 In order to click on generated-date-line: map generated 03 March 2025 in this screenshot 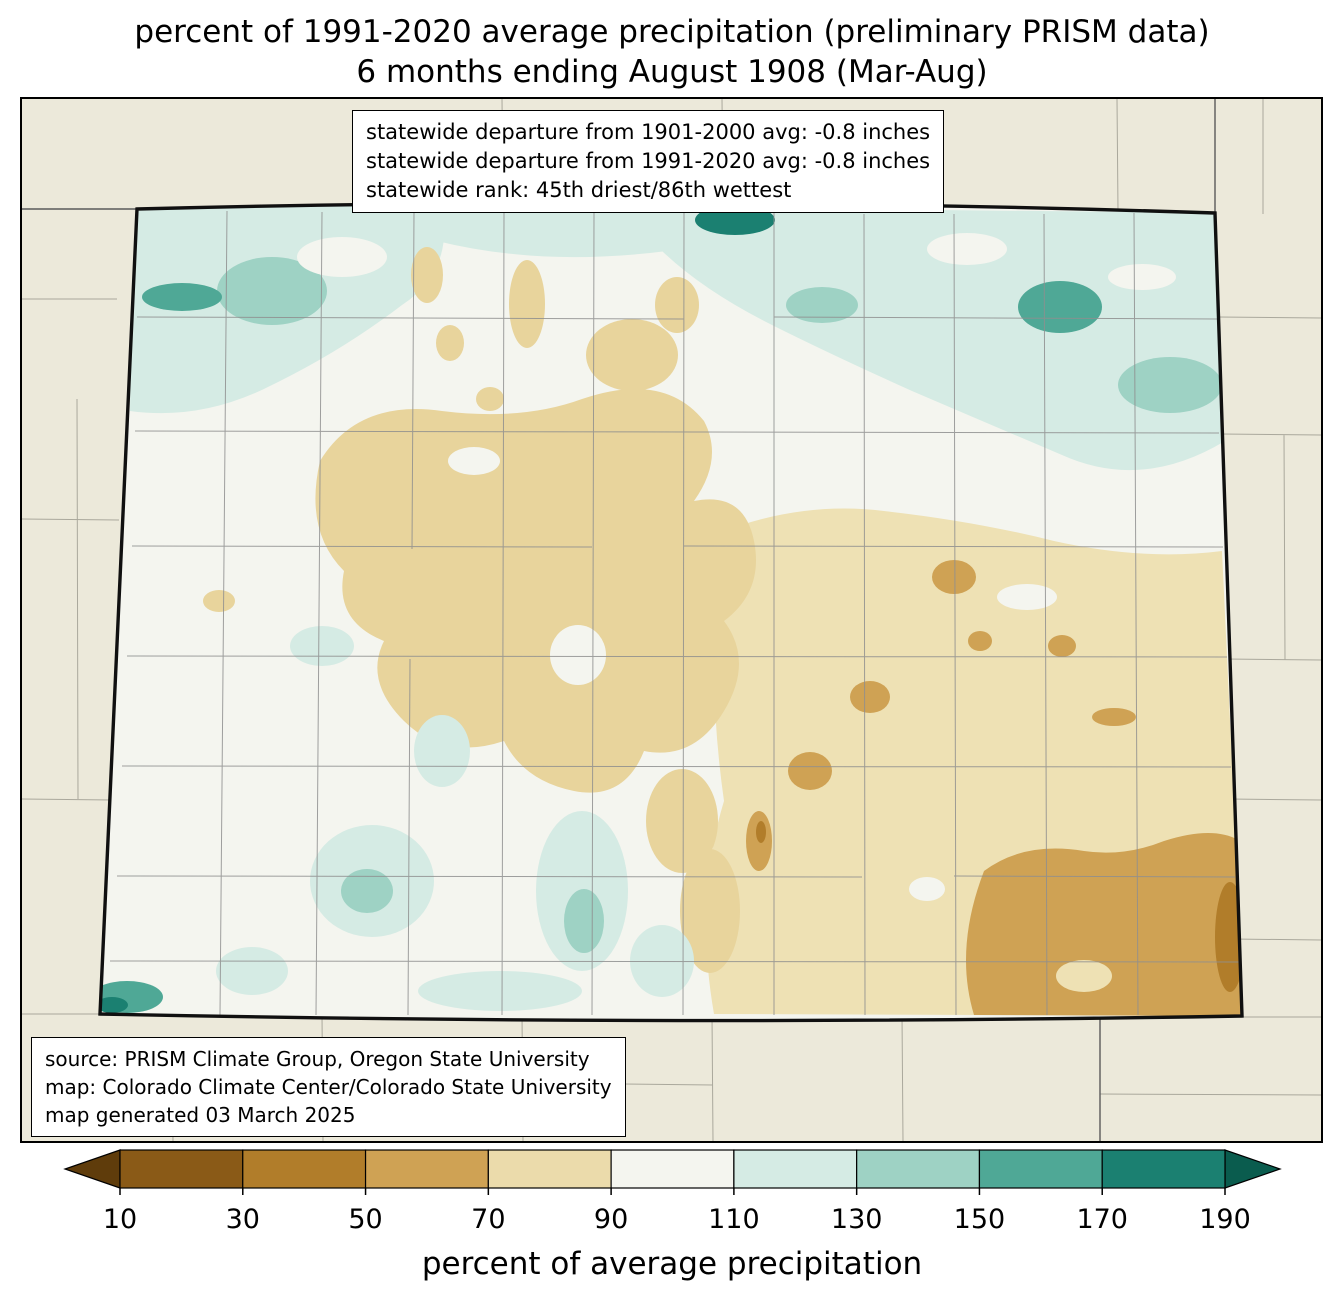, I will do `click(200, 1115)`.